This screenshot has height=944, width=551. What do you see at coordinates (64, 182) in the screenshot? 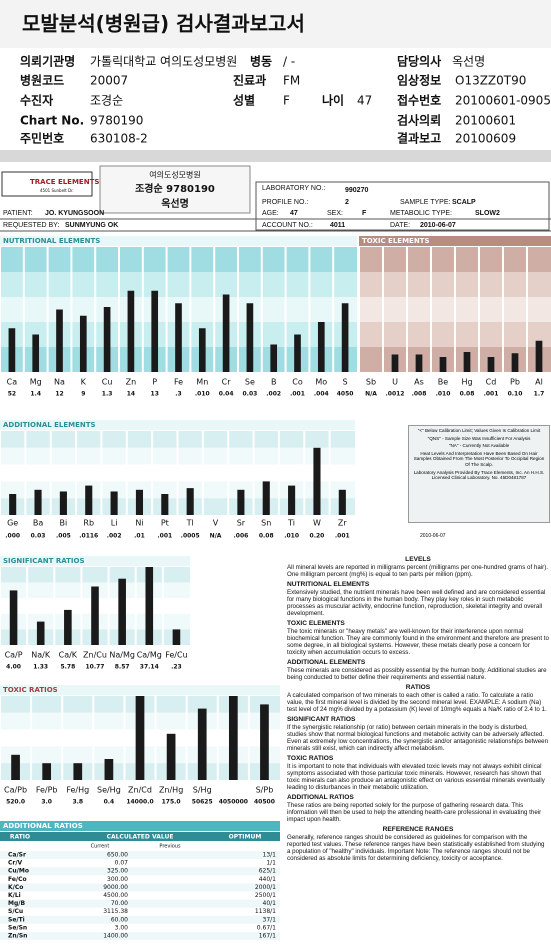
I see `logo: TRACE ELEMENTS` at bounding box center [64, 182].